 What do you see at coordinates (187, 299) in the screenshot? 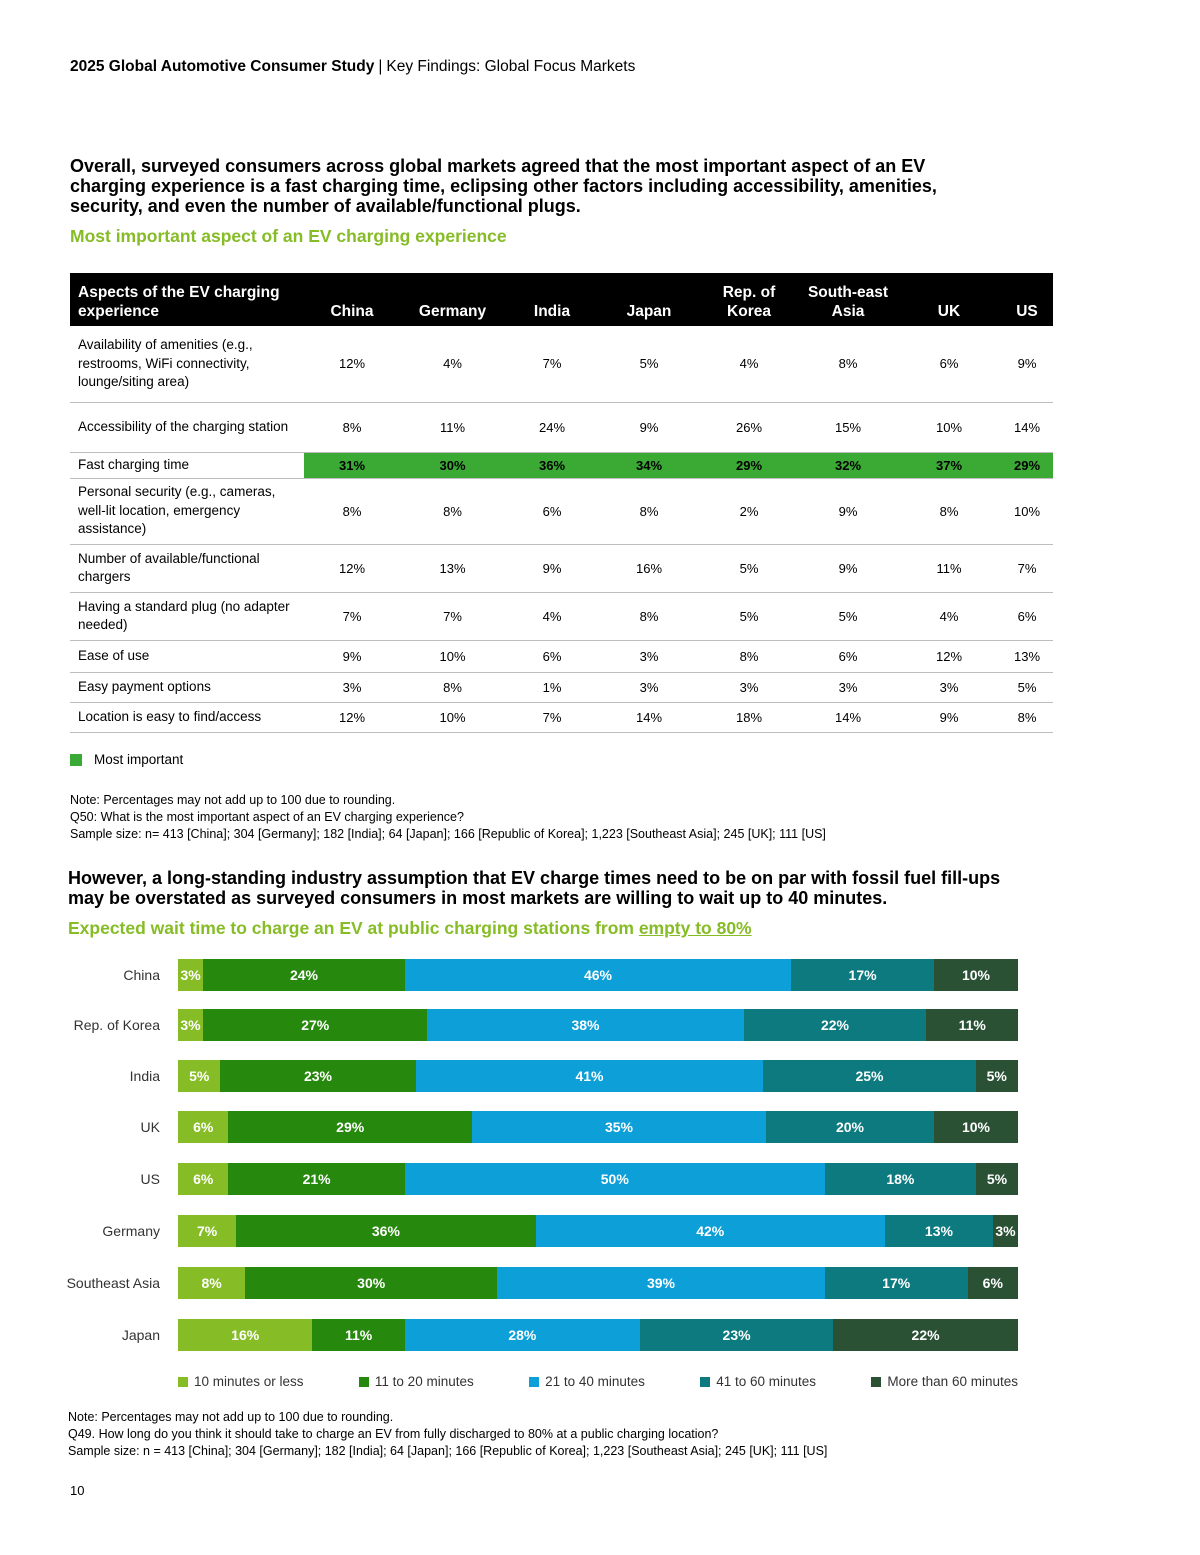
I see `table-header-aspects: Aspects of the EV charging experience` at bounding box center [187, 299].